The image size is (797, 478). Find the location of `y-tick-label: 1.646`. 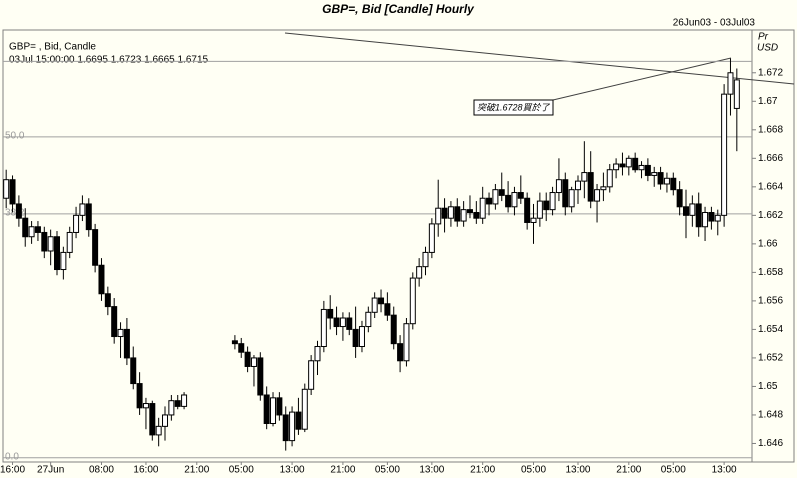

y-tick-label: 1.646 is located at coordinates (770, 443).